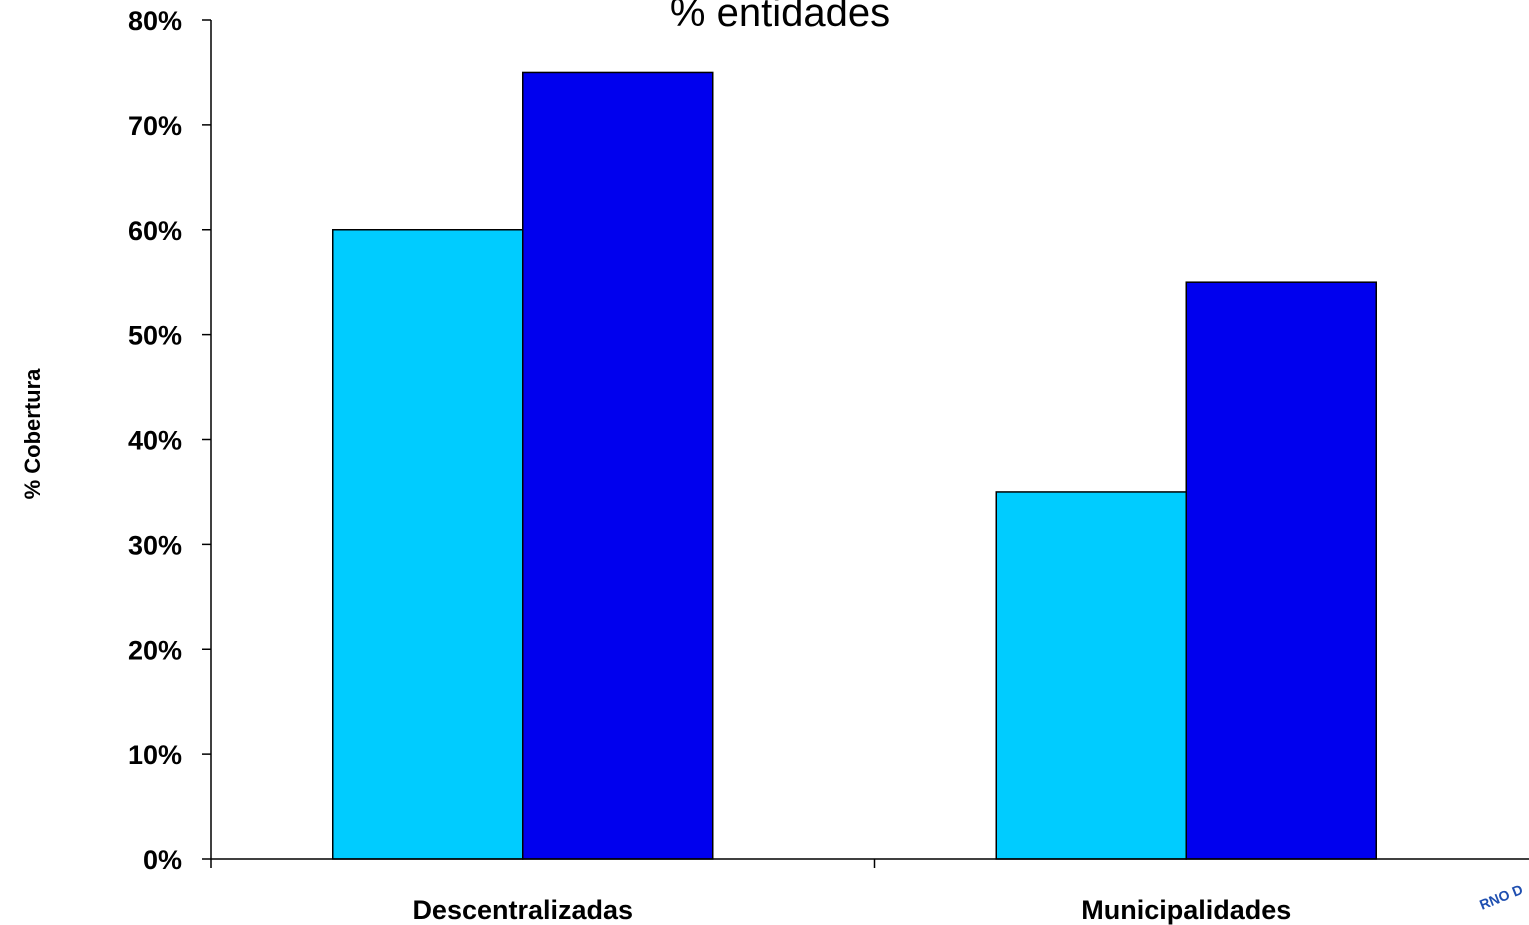 The width and height of the screenshot is (1529, 925). Describe the element at coordinates (155, 545) in the screenshot. I see `y-tick-label: 30%` at that location.